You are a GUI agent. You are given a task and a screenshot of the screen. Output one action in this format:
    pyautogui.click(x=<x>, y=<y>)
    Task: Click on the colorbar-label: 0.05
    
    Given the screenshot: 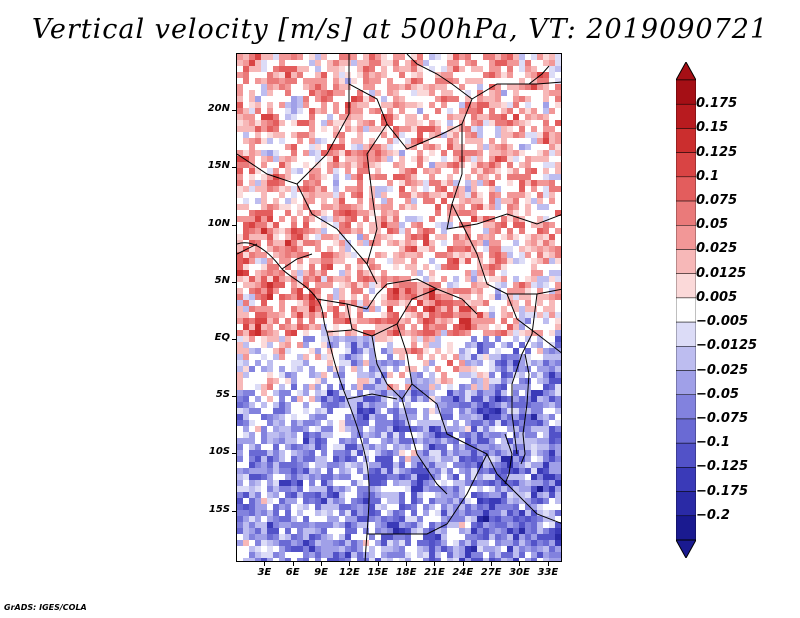 What is the action you would take?
    pyautogui.click(x=712, y=225)
    